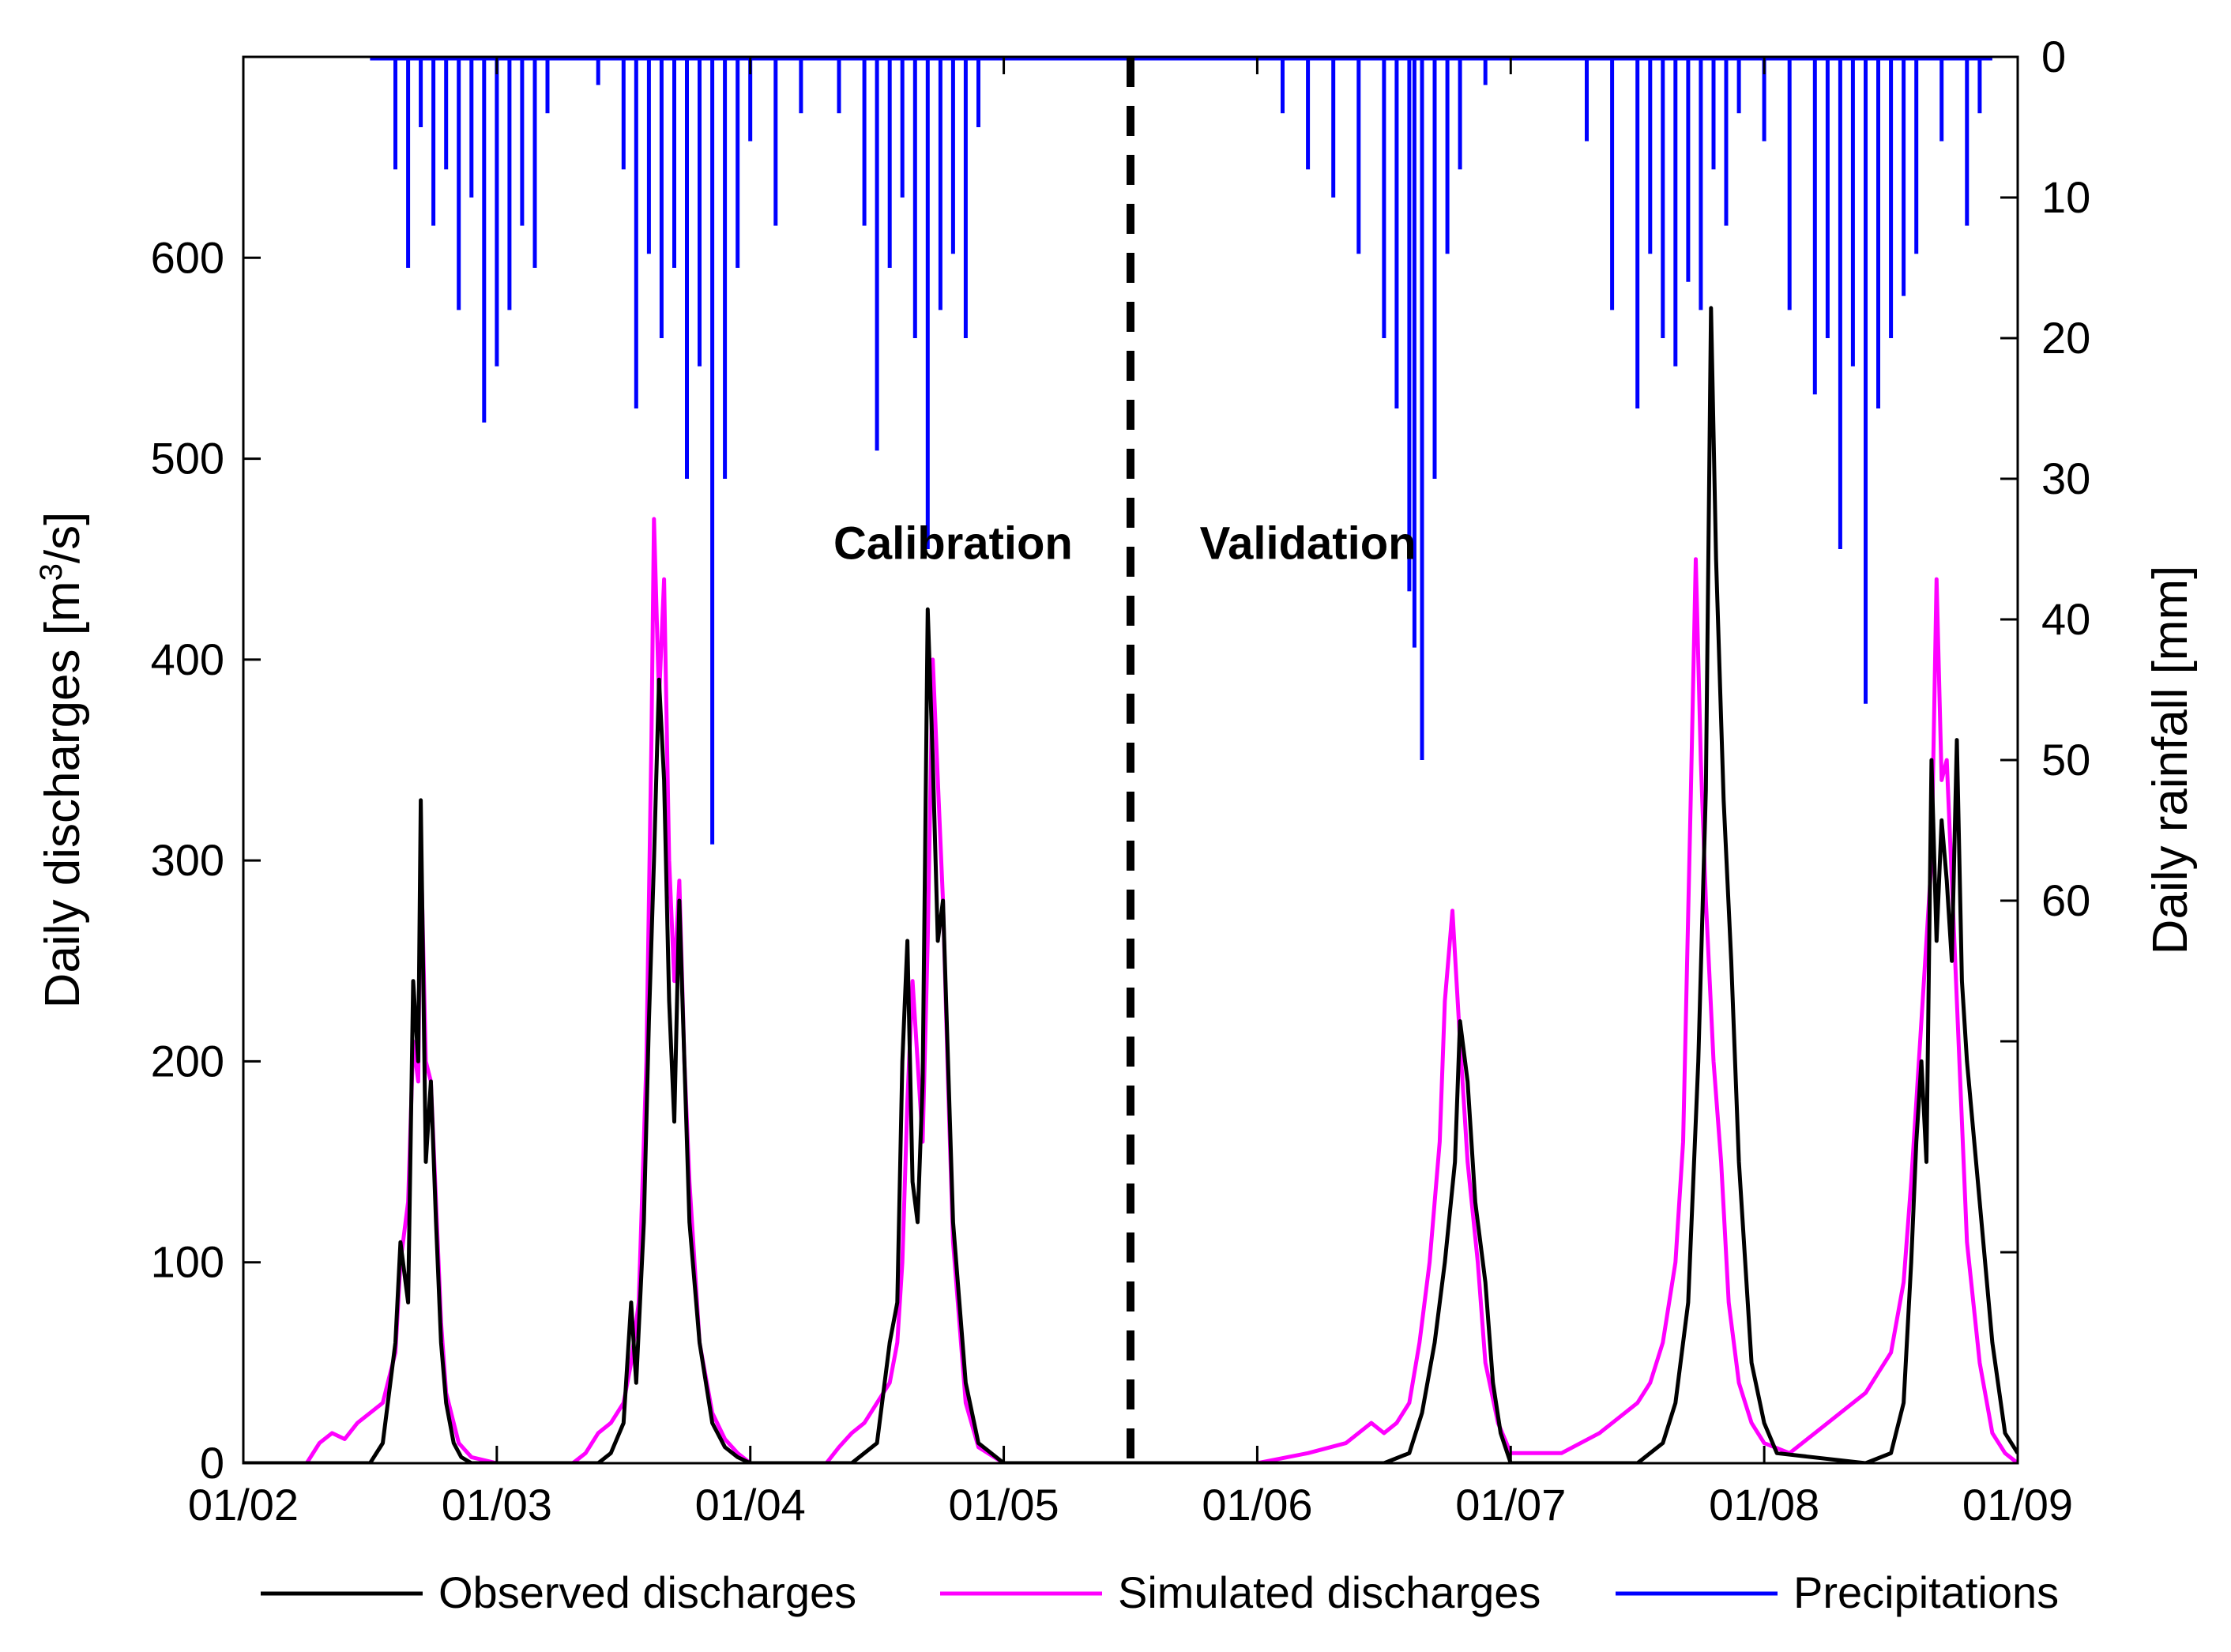 This screenshot has width=2231, height=1652. I want to click on x-tick-label: 01/08, so click(1764, 1505).